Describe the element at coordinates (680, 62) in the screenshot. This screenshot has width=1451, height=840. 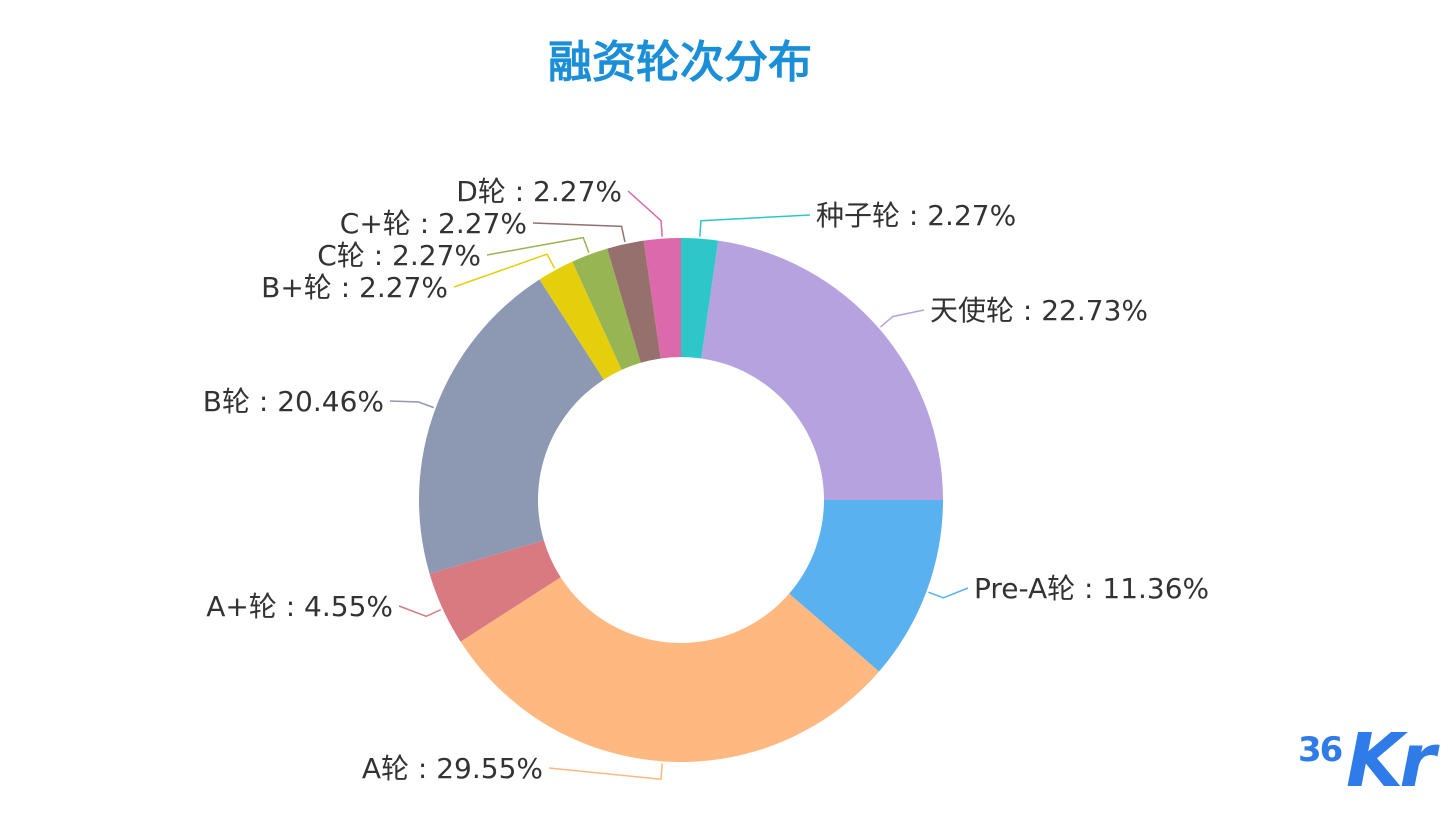
I see `chart-title: 融资轮次分布` at that location.